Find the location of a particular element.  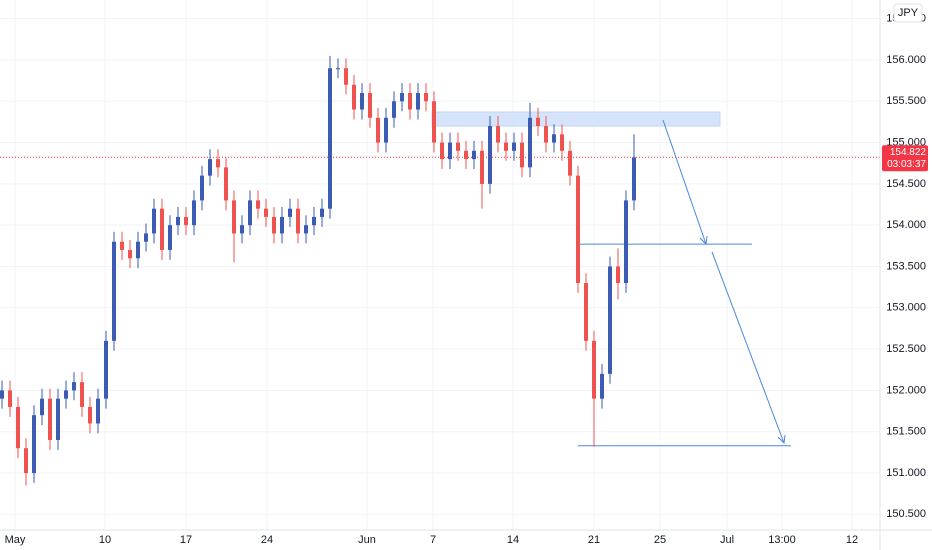

currency: JPY is located at coordinates (908, 13).